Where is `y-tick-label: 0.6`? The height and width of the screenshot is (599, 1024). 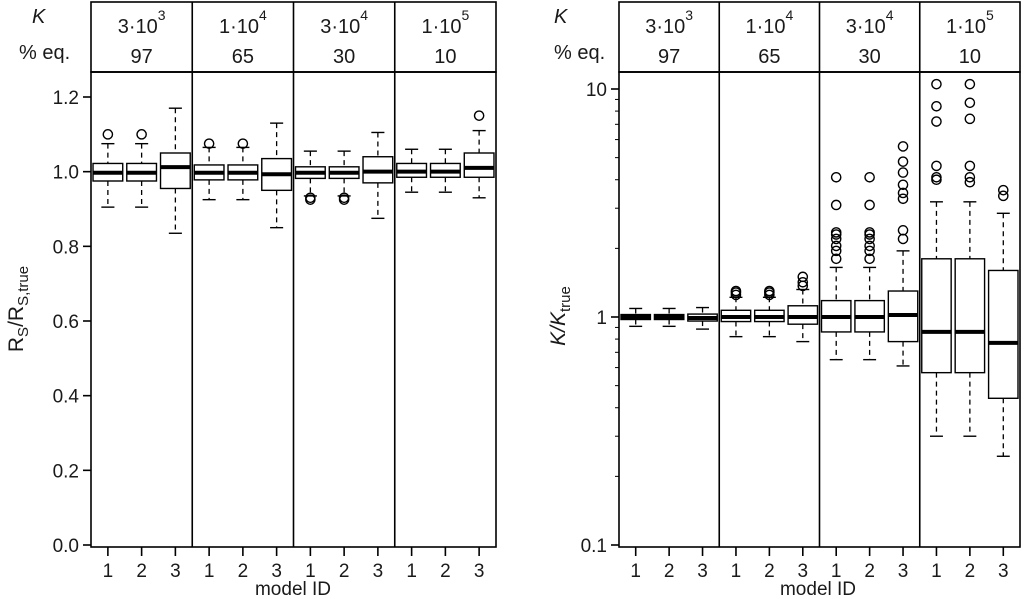 y-tick-label: 0.6 is located at coordinates (66, 322).